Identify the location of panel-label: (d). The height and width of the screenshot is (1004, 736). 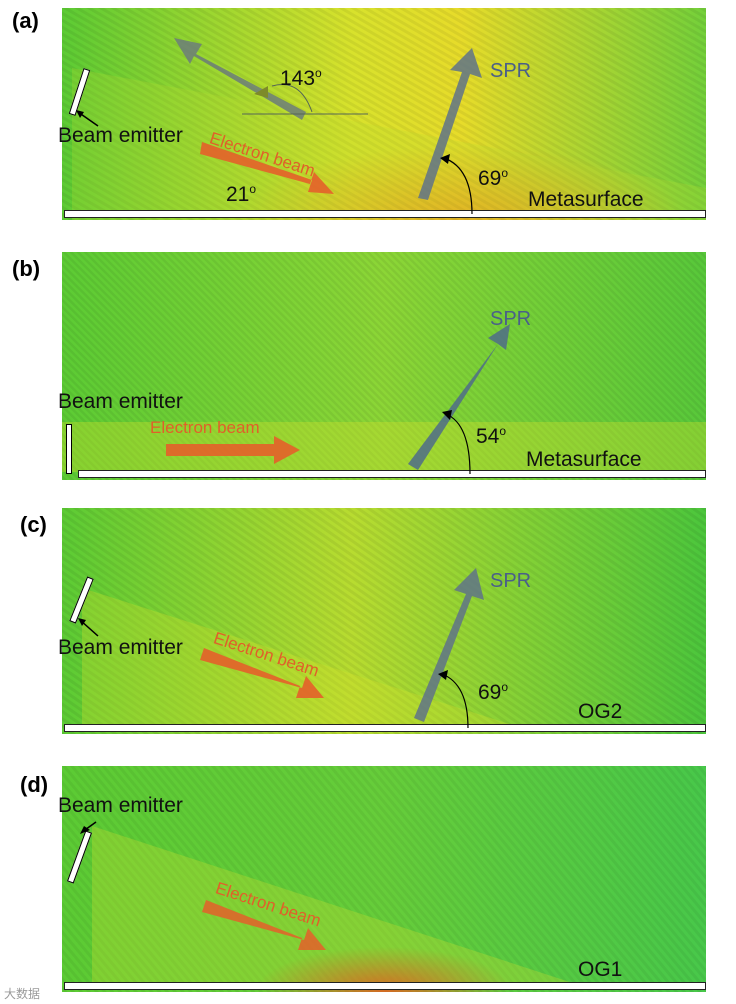
(34, 784).